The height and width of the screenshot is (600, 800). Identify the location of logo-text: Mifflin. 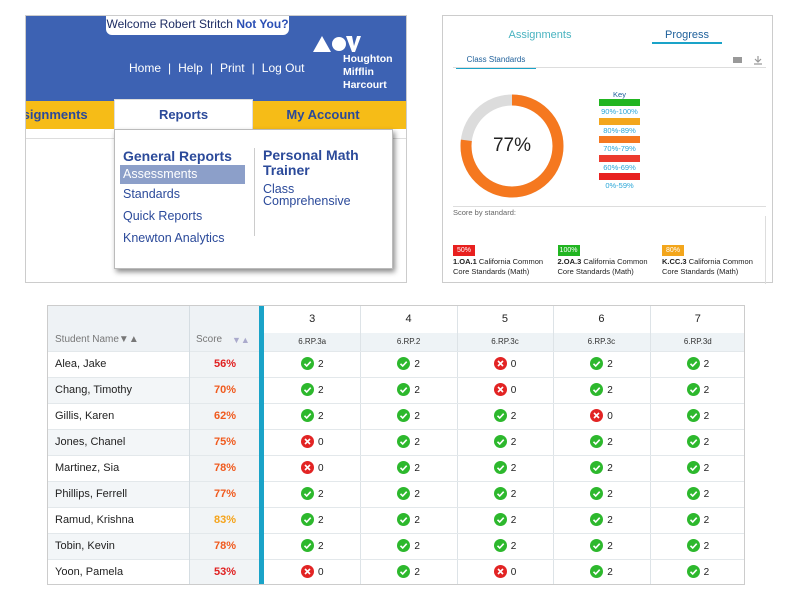
(358, 72).